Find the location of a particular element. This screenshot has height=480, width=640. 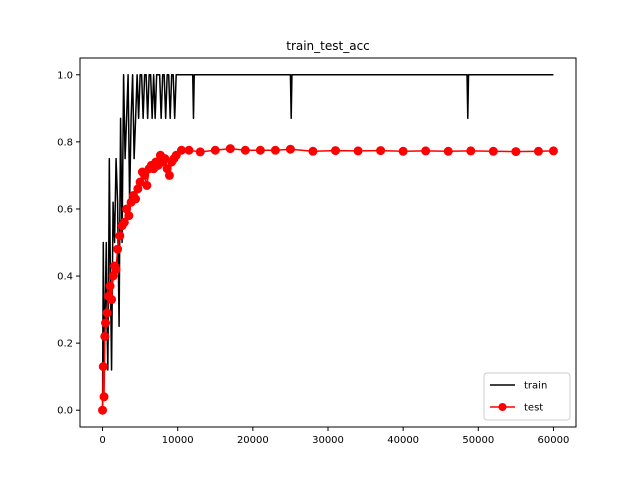

y-tick-label: 0.6 is located at coordinates (65, 209).